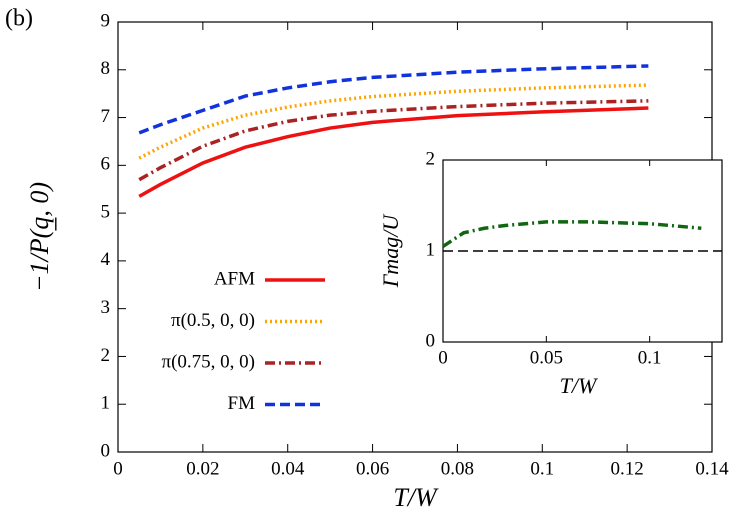 The image size is (747, 523). I want to click on y-tick-label: 3, so click(106, 307).